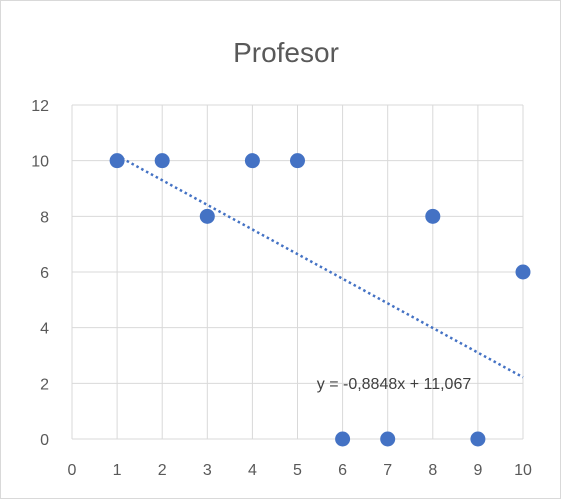  I want to click on x-tick-label: 9, so click(477, 470).